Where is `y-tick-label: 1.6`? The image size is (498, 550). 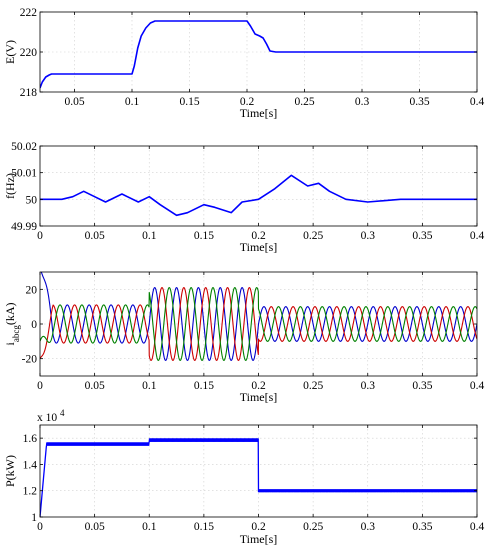
y-tick-label: 1.6 is located at coordinates (30, 439).